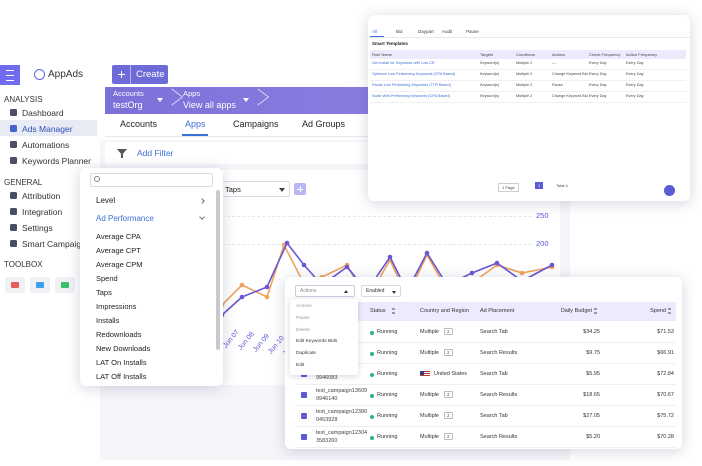 The image size is (702, 466). What do you see at coordinates (54, 244) in the screenshot?
I see `nav-item: Smart Campaign` at bounding box center [54, 244].